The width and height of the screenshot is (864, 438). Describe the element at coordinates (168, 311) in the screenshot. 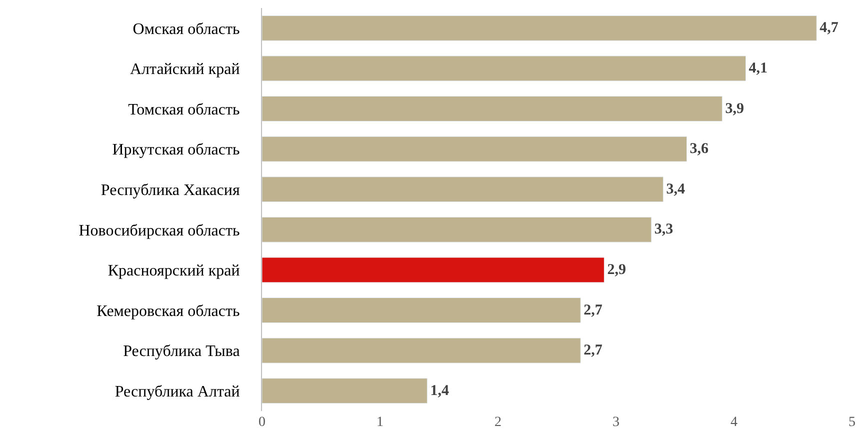

I see `y-tick-label: Кемеровская область` at that location.